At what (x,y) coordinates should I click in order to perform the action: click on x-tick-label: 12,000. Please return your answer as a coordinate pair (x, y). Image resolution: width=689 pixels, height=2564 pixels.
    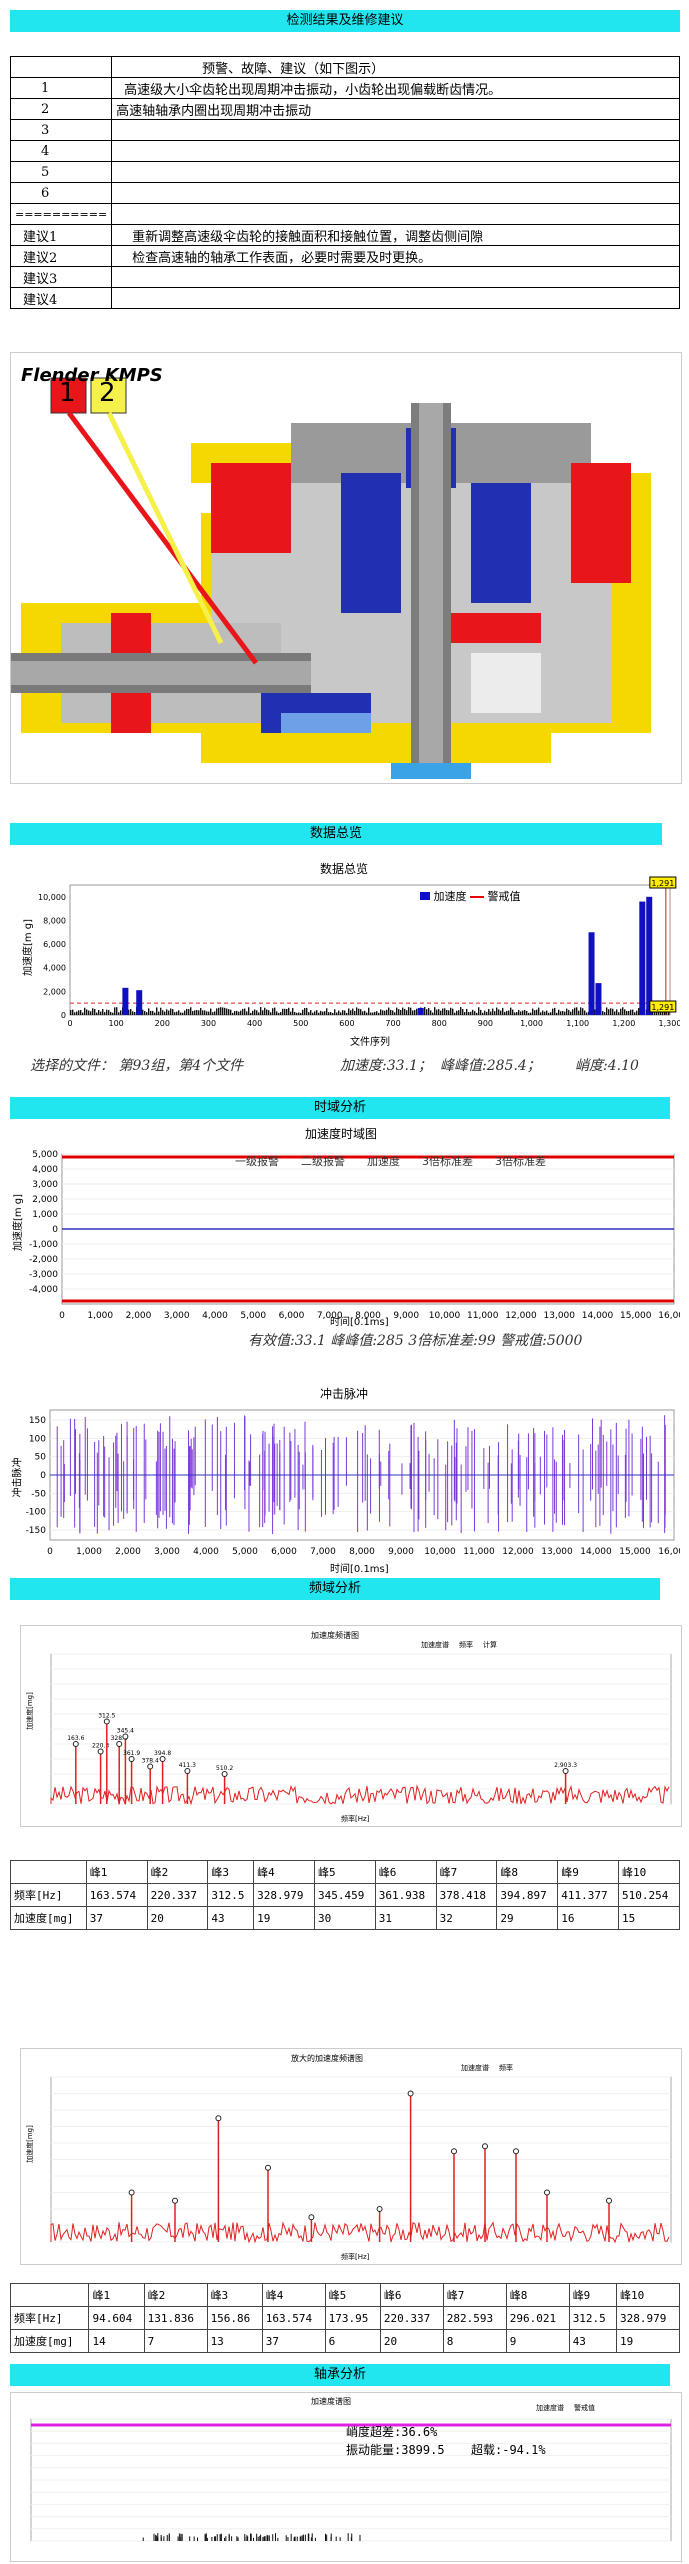
    Looking at the image, I should click on (518, 1552).